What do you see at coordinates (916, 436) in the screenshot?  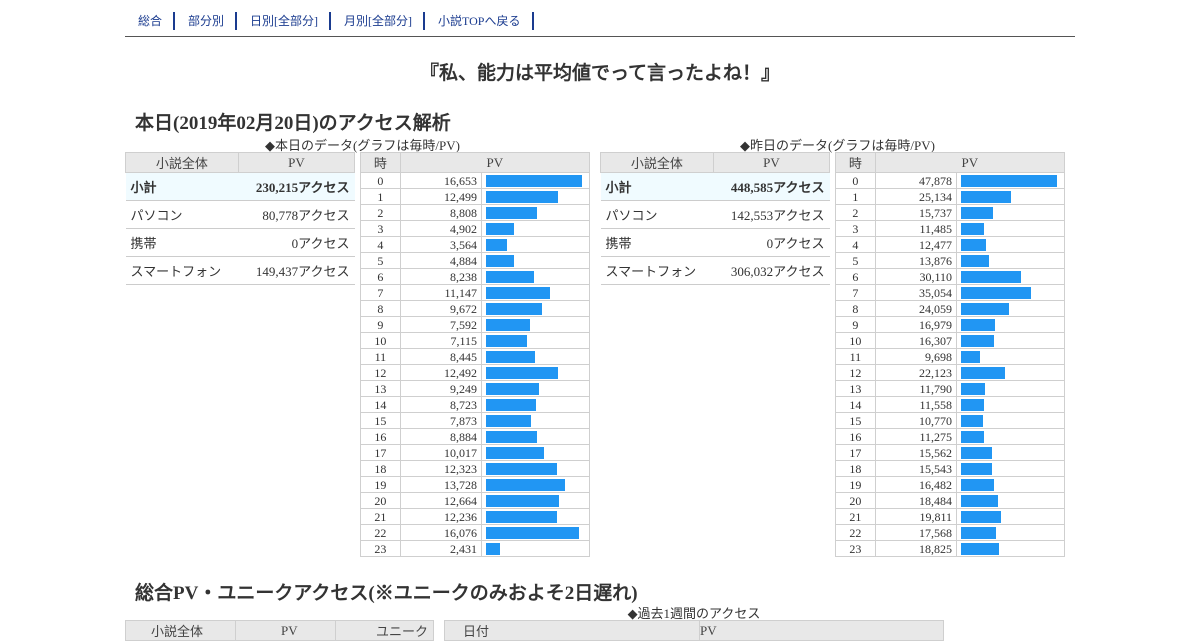 I see `hour-pv-value: 11,275` at bounding box center [916, 436].